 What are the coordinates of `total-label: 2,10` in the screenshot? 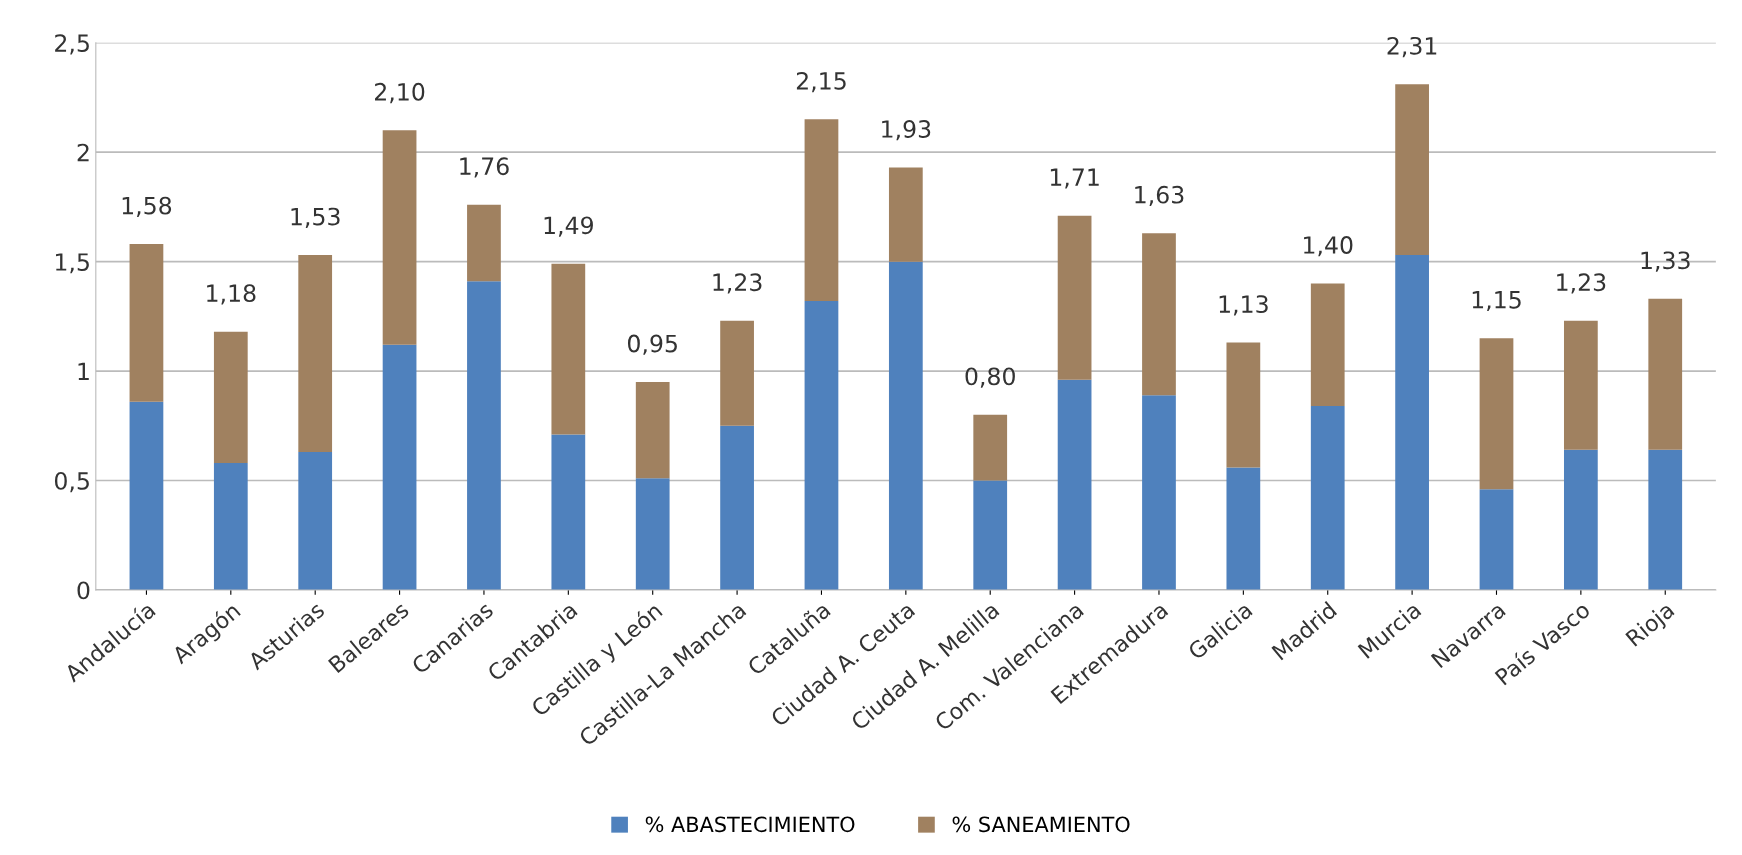 It's located at (400, 93).